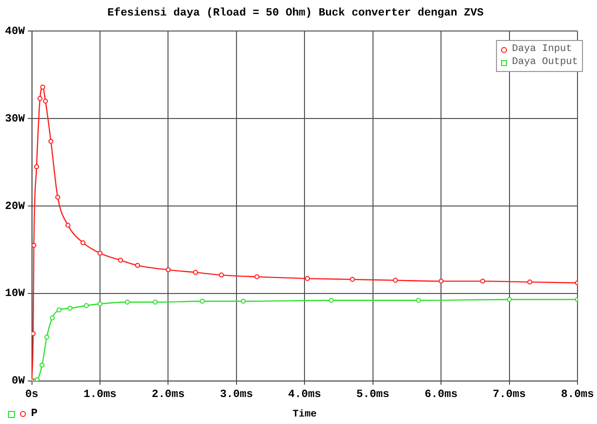  What do you see at coordinates (19, 382) in the screenshot?
I see `y-tick-label: 0W` at bounding box center [19, 382].